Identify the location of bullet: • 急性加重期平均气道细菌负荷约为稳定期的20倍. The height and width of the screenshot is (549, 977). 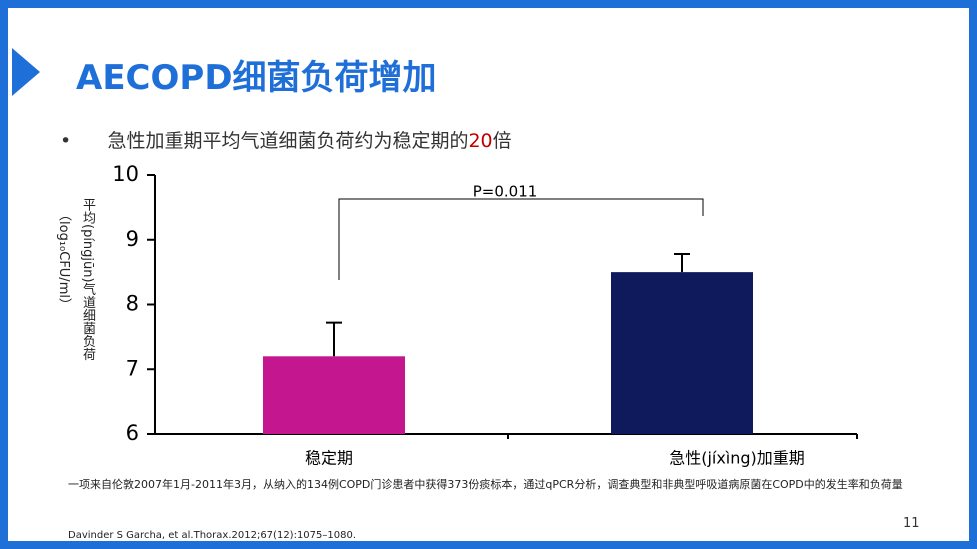
(286, 141).